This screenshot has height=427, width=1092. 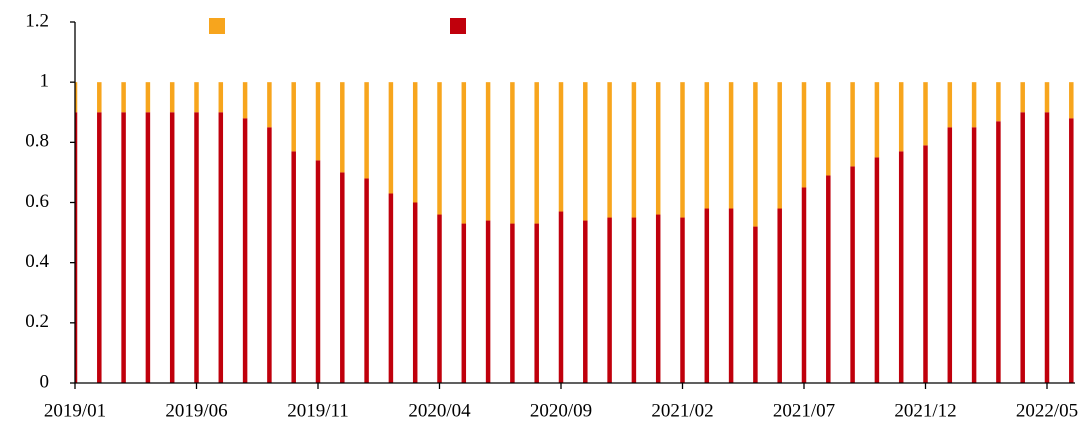 What do you see at coordinates (37, 261) in the screenshot?
I see `y-tick-label: 0.4` at bounding box center [37, 261].